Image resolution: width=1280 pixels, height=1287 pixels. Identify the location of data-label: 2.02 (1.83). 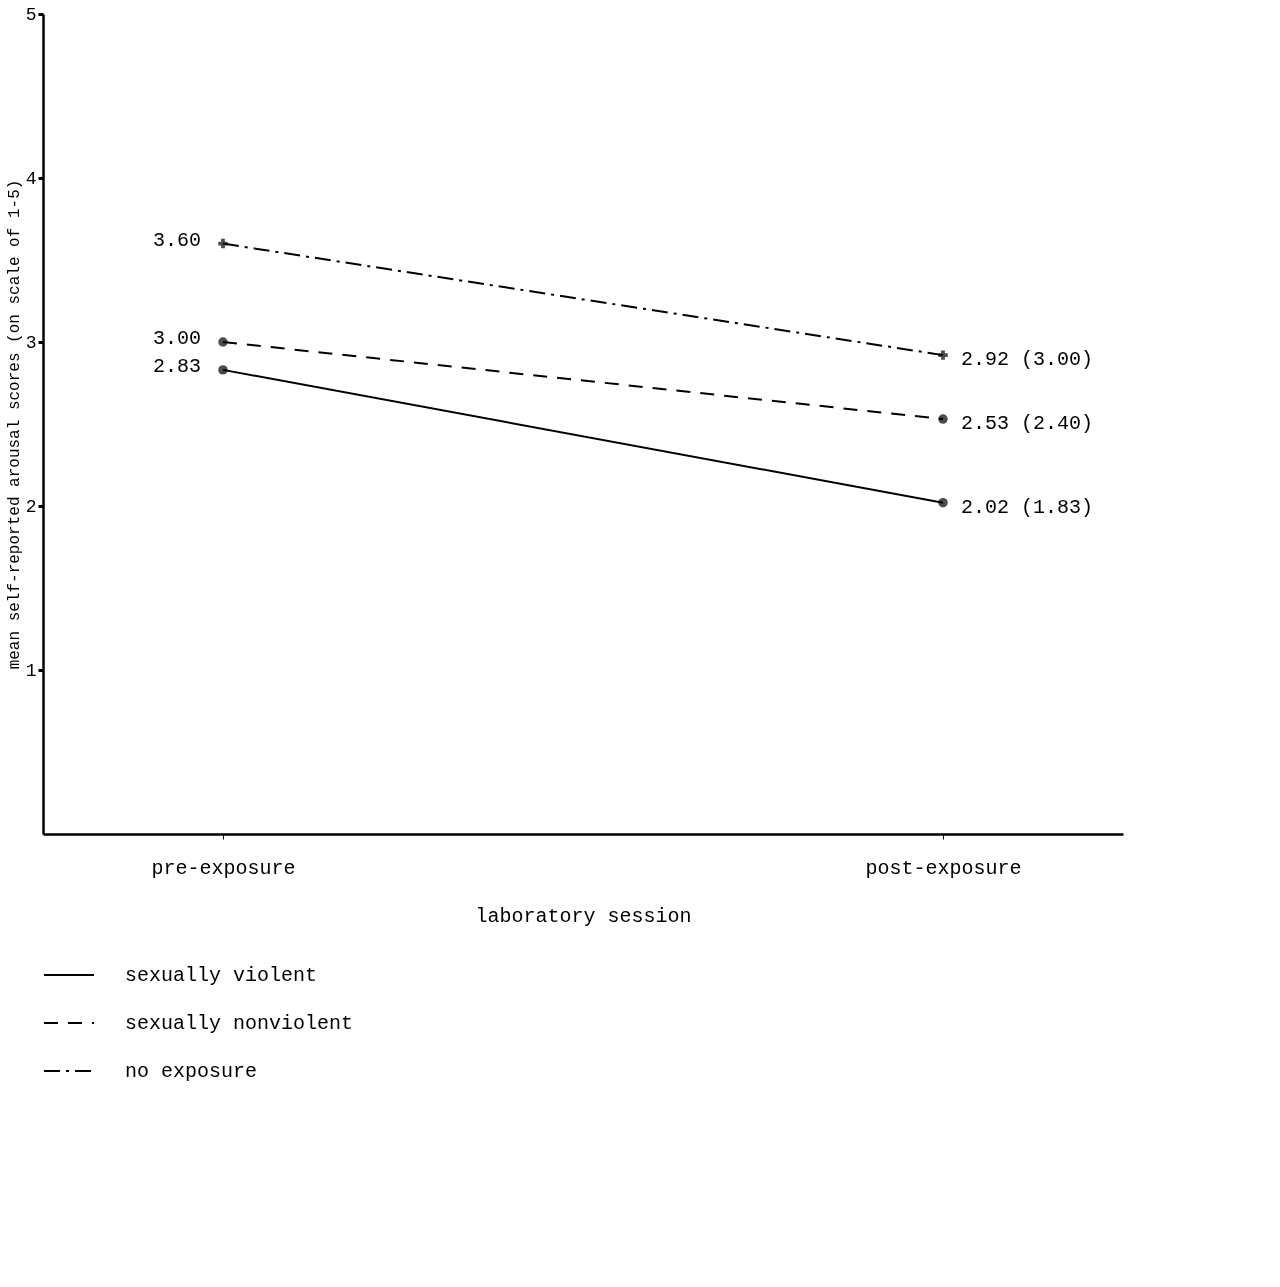
(1027, 507).